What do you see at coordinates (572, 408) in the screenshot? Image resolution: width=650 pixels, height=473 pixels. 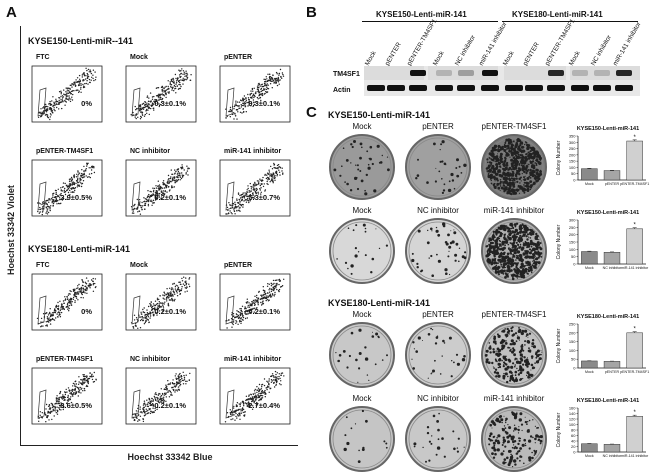 I see `y-tick-label: 160` at bounding box center [572, 408].